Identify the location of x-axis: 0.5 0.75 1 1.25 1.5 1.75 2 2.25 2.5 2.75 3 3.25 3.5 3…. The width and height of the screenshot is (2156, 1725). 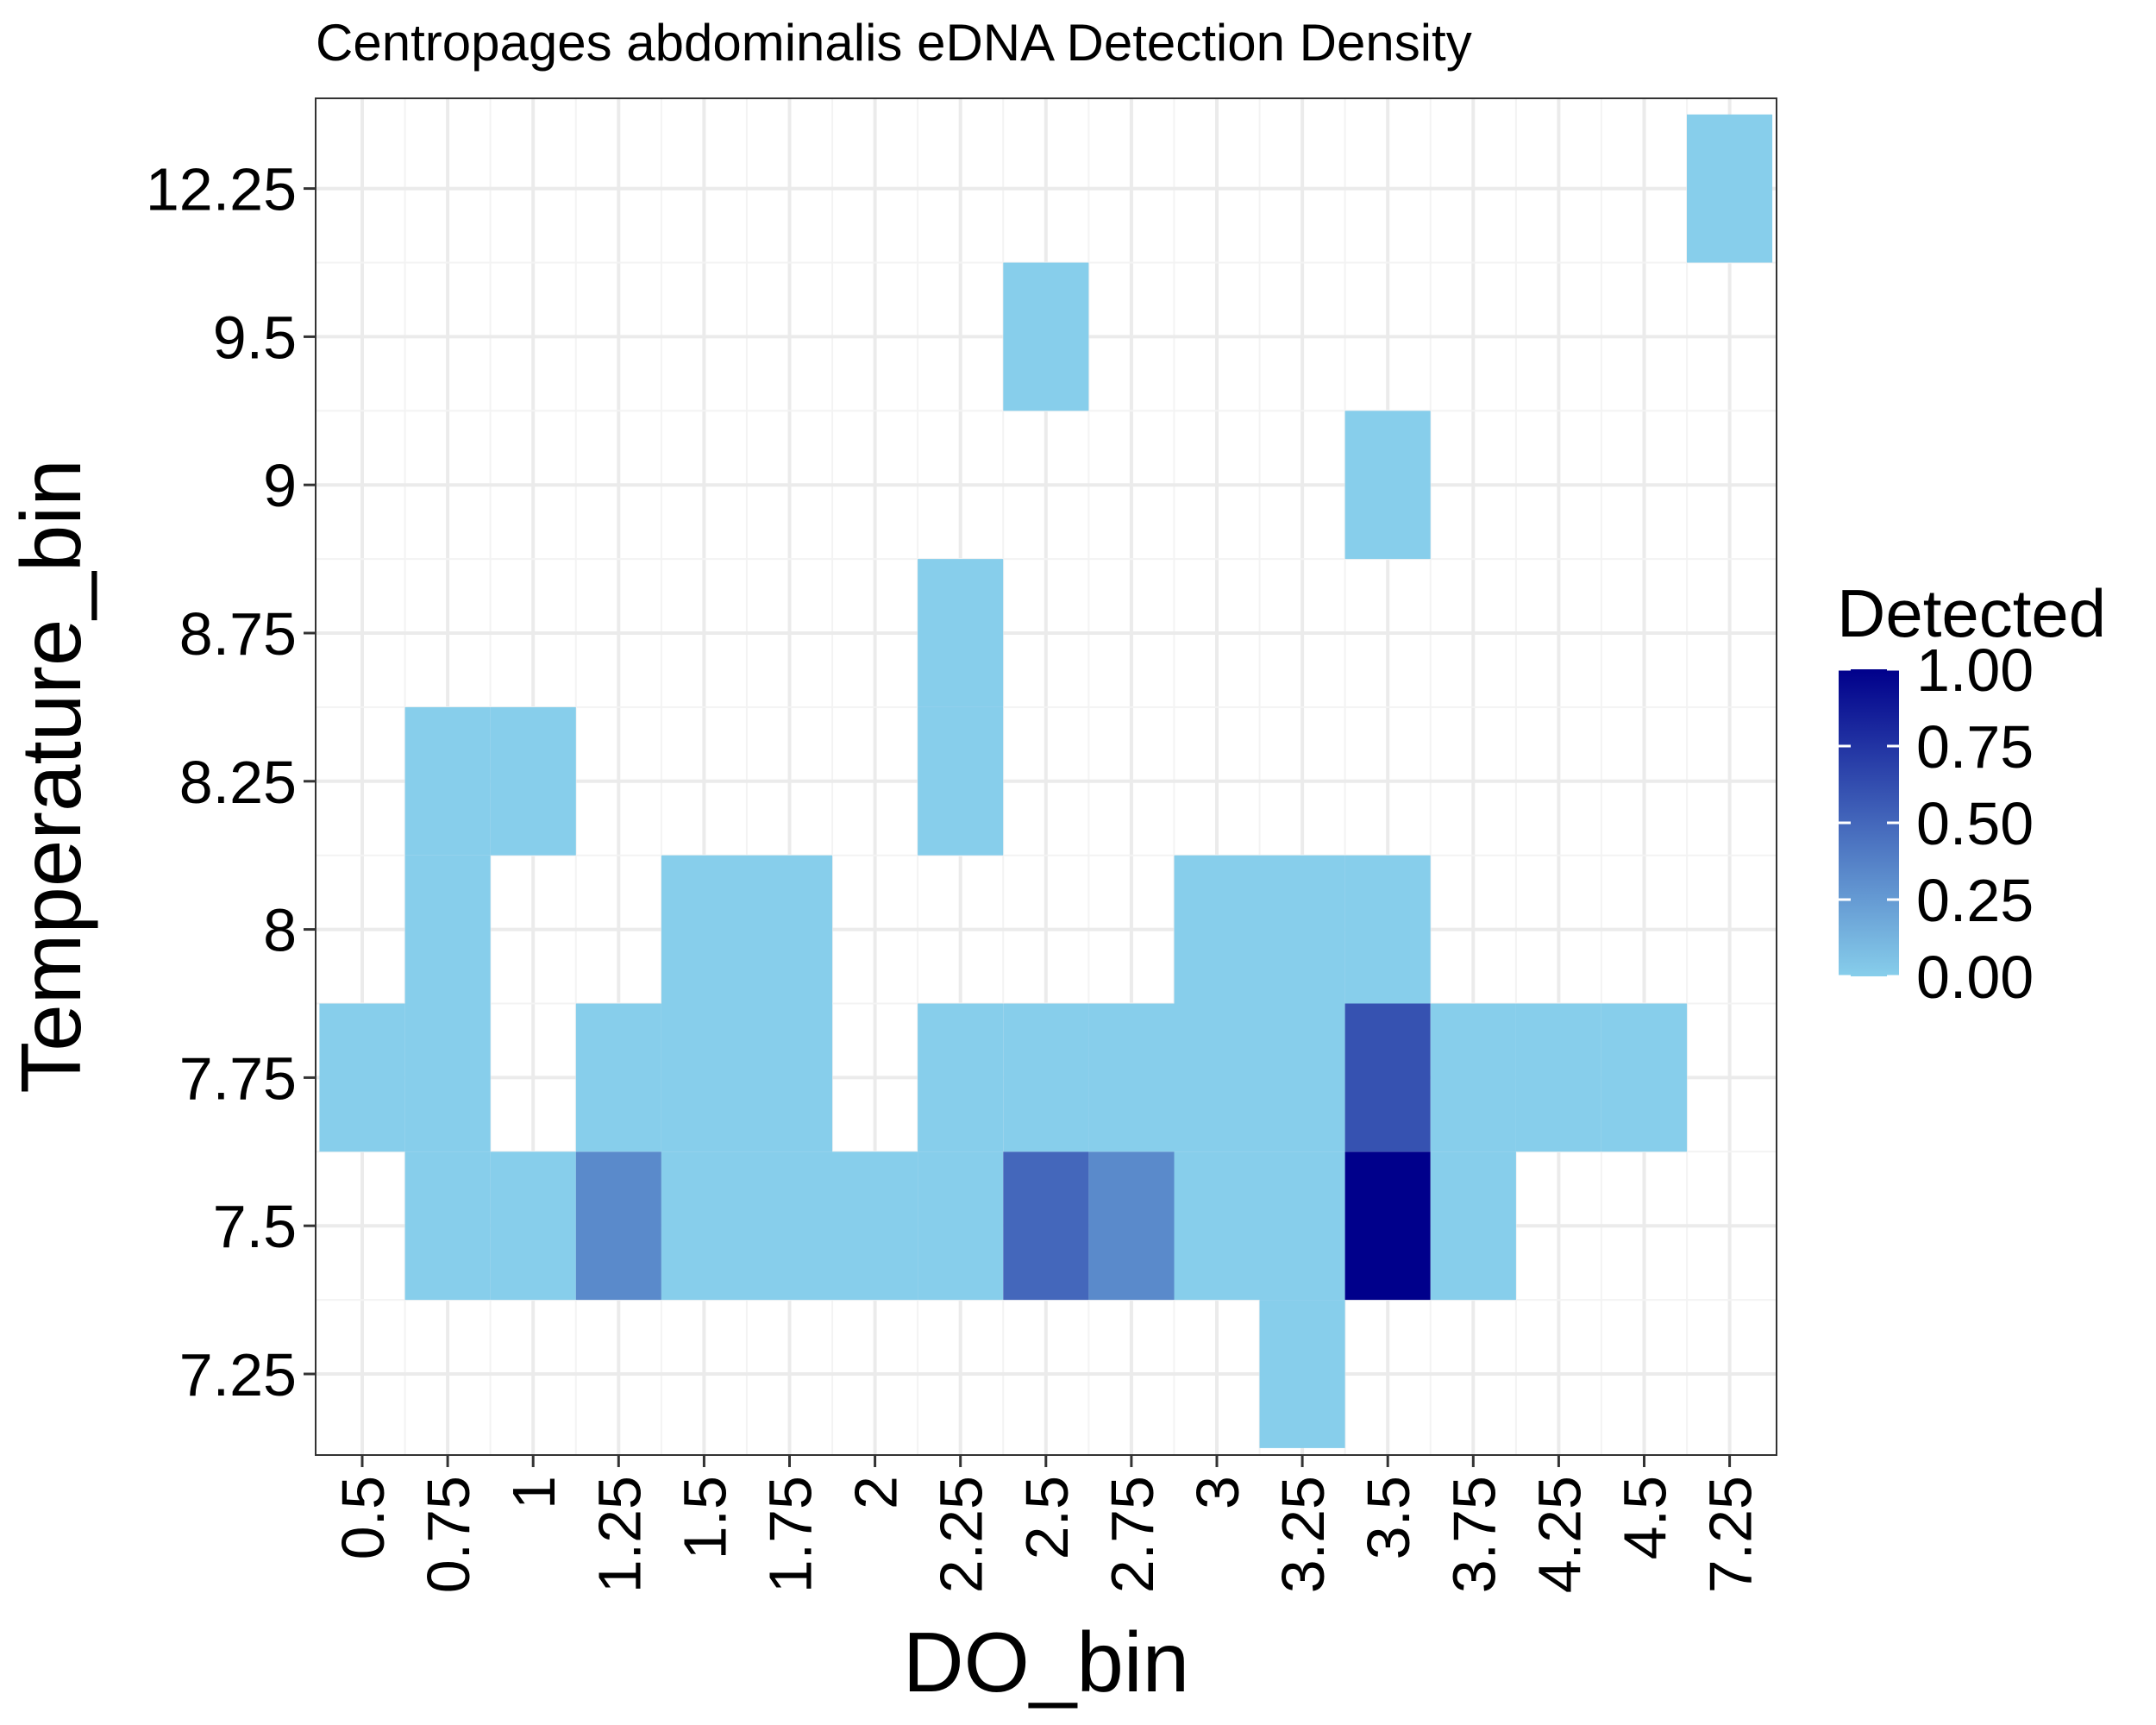
(1046, 1524).